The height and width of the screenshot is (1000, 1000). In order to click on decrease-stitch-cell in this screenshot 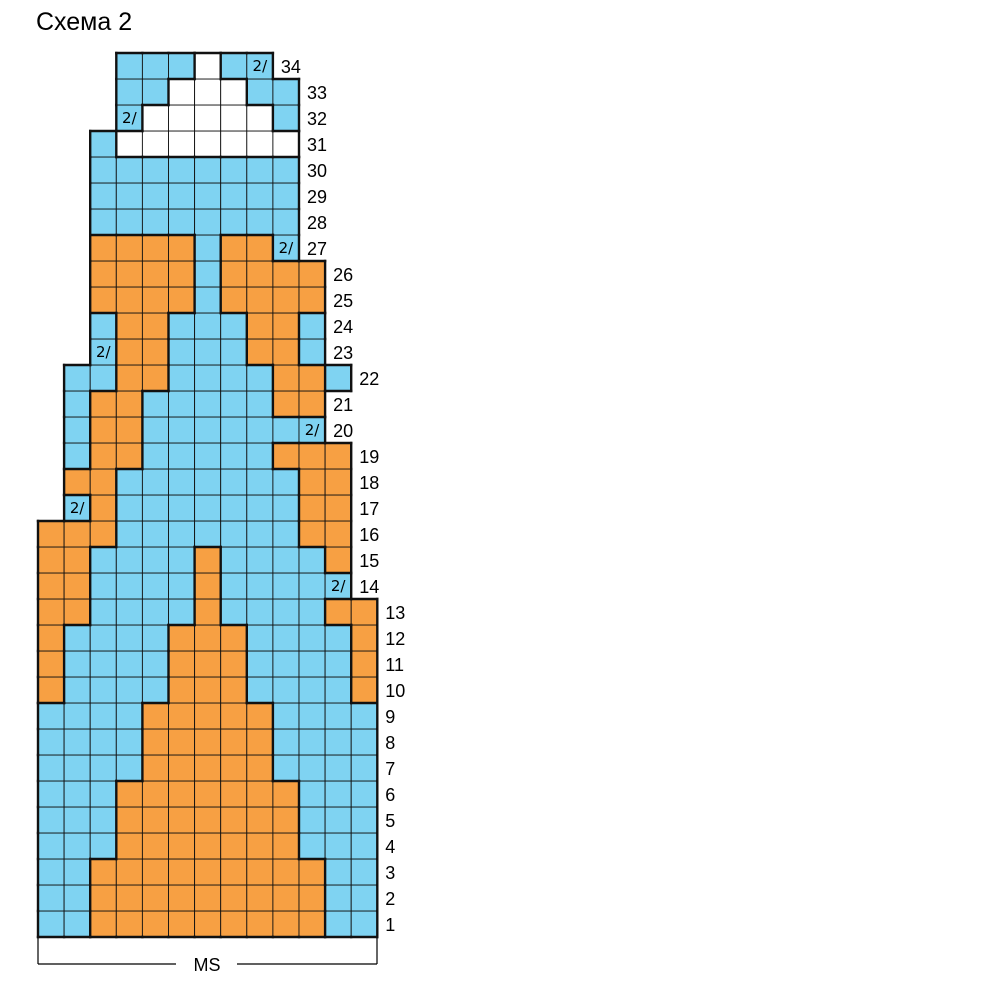, I will do `click(312, 430)`.